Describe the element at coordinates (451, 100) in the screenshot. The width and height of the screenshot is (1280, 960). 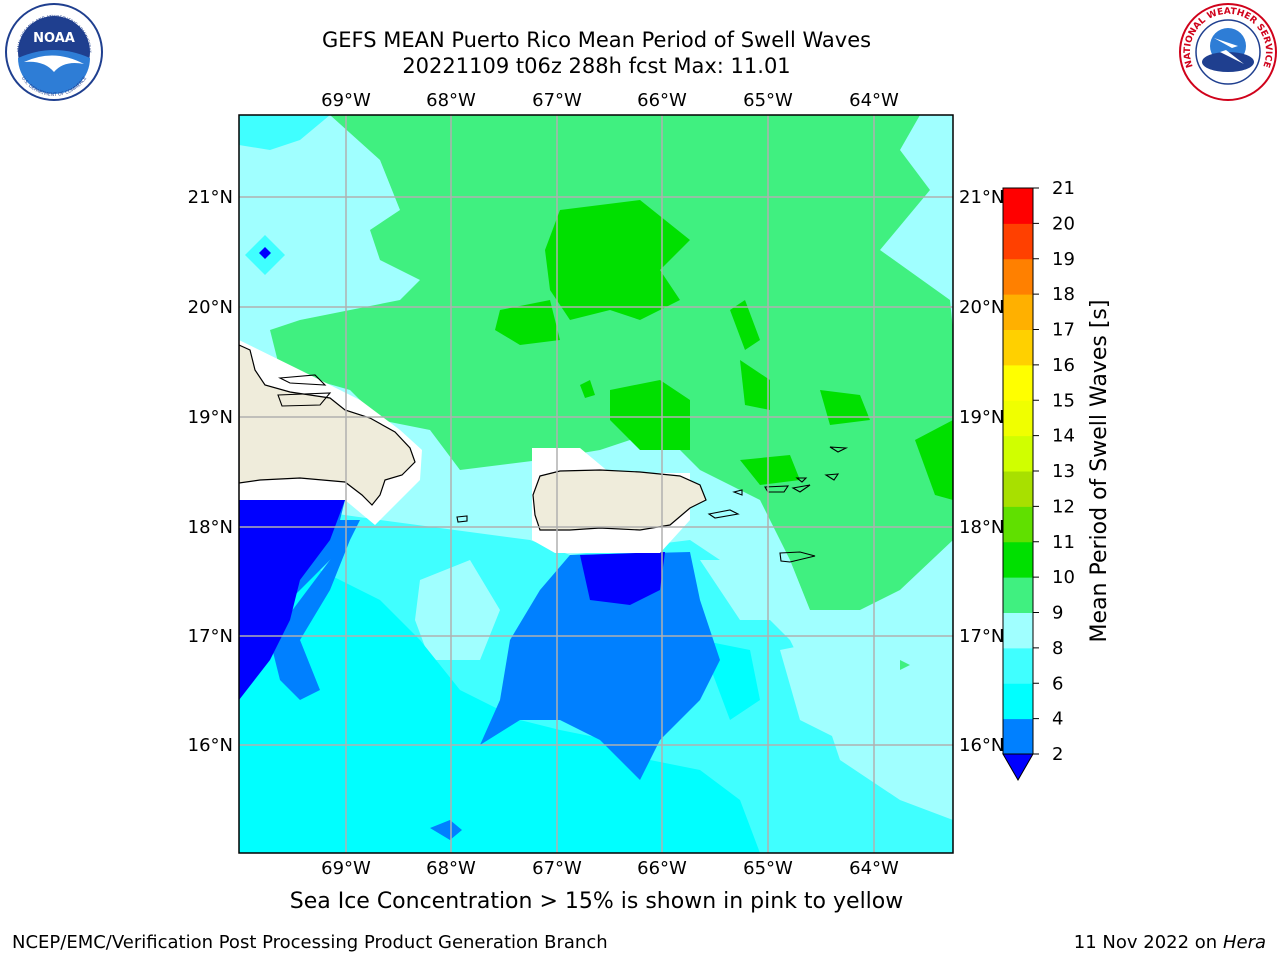
I see `lon-tick-top: 68°W` at that location.